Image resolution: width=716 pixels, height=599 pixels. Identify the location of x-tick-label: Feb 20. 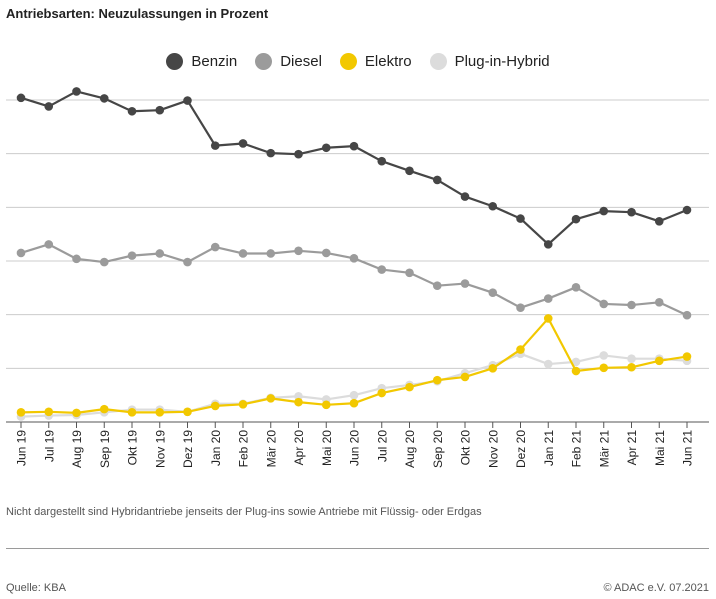
(244, 449).